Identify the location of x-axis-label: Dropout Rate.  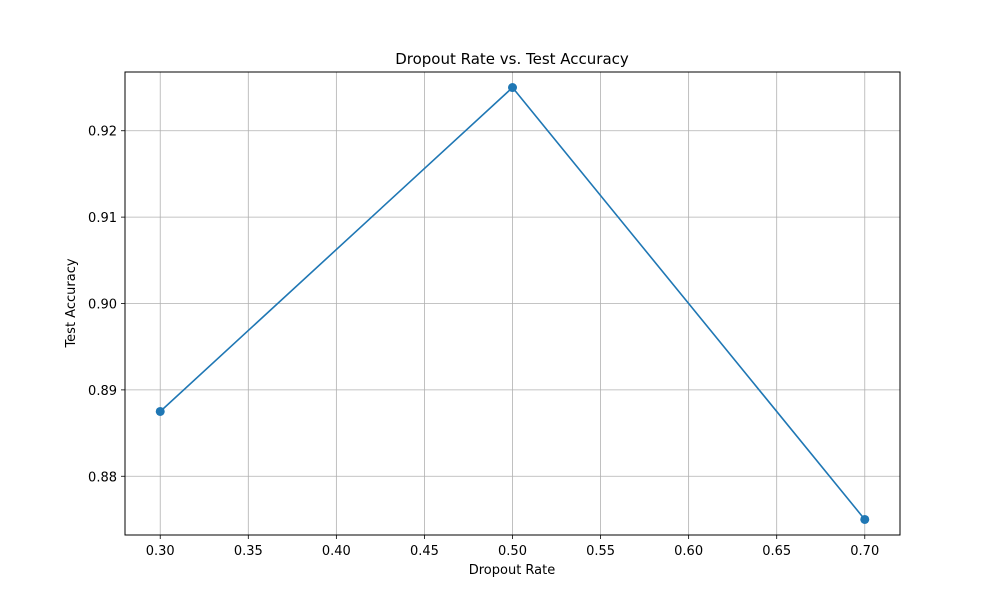
(512, 570).